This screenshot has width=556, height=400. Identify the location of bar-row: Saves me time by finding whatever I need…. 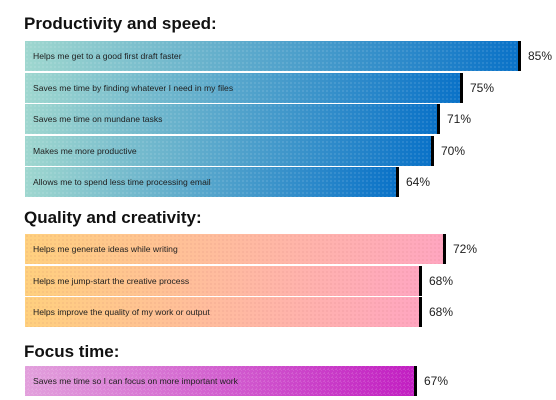
(262, 88).